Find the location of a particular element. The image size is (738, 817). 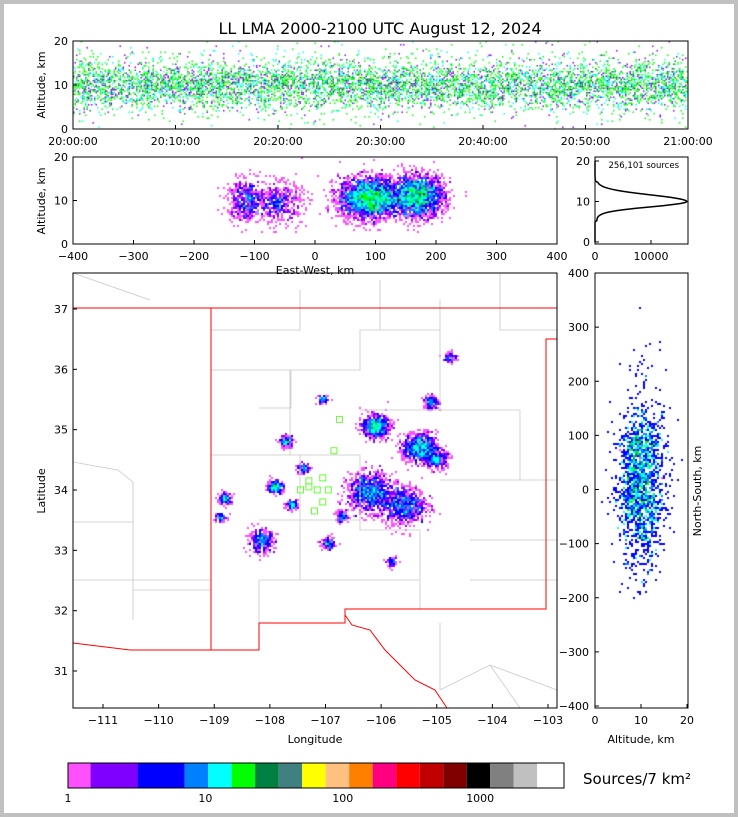

top-ylabel: Altitude, km is located at coordinates (41, 84).